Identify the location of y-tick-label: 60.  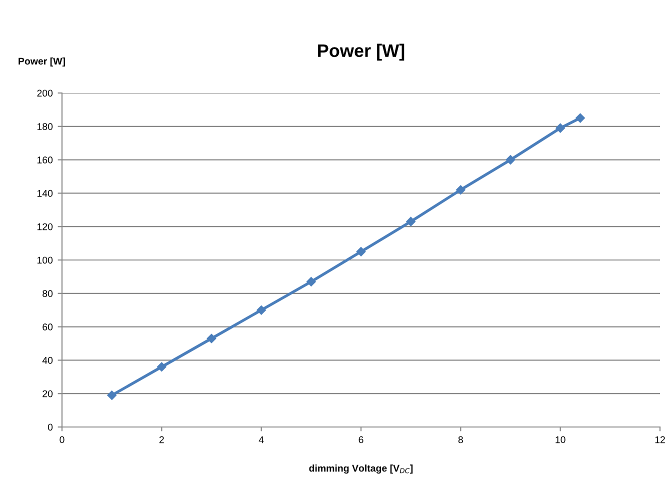
(47, 327).